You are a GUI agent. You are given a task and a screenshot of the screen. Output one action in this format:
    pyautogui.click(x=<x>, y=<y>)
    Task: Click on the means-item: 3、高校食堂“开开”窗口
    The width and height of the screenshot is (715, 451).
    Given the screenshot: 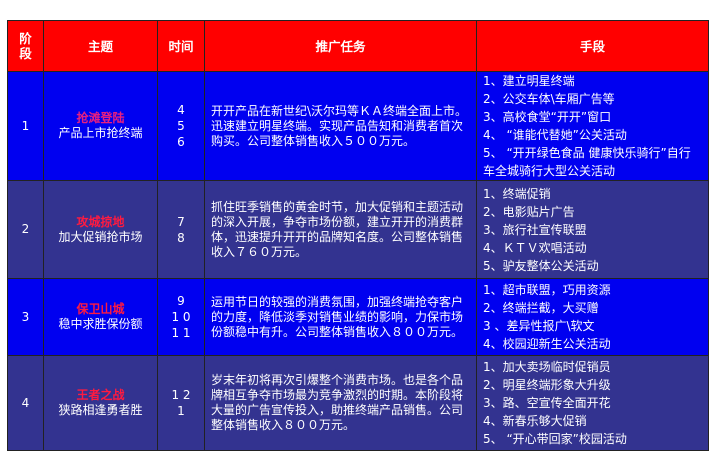 What is the action you would take?
    pyautogui.click(x=547, y=117)
    